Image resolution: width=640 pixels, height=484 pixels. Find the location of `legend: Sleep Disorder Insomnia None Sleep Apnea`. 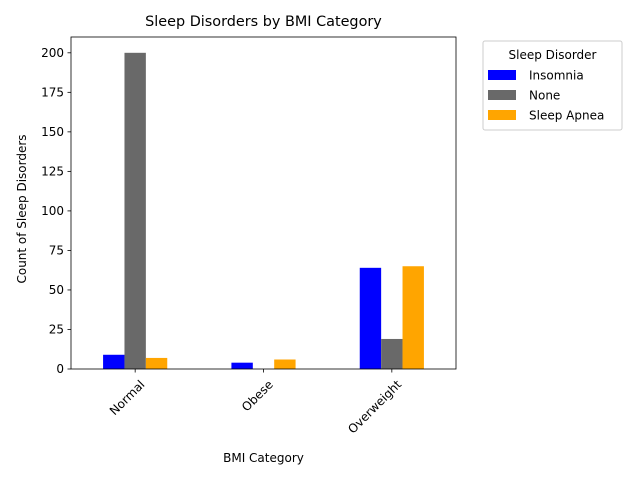

legend: Sleep Disorder Insomnia None Sleep Apnea is located at coordinates (552, 85).